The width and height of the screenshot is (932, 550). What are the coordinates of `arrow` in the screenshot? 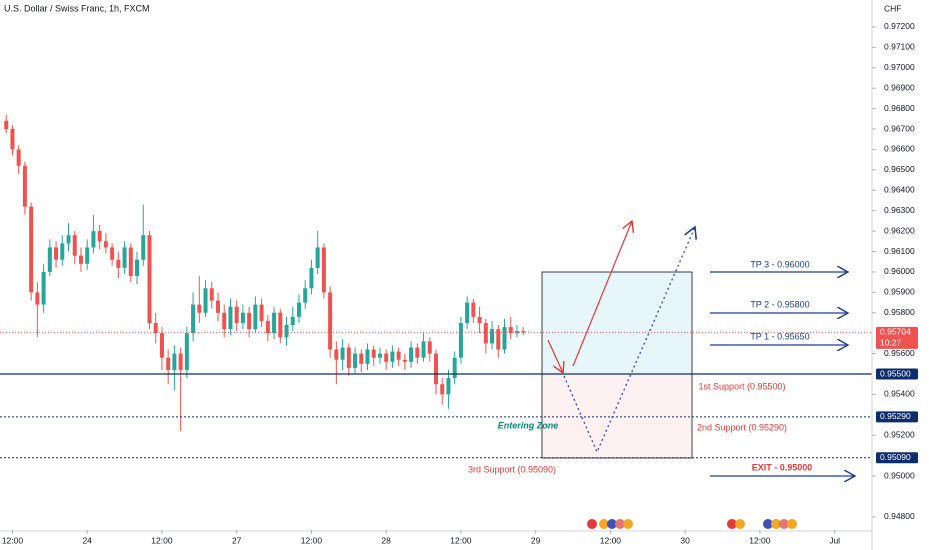 It's located at (602, 294).